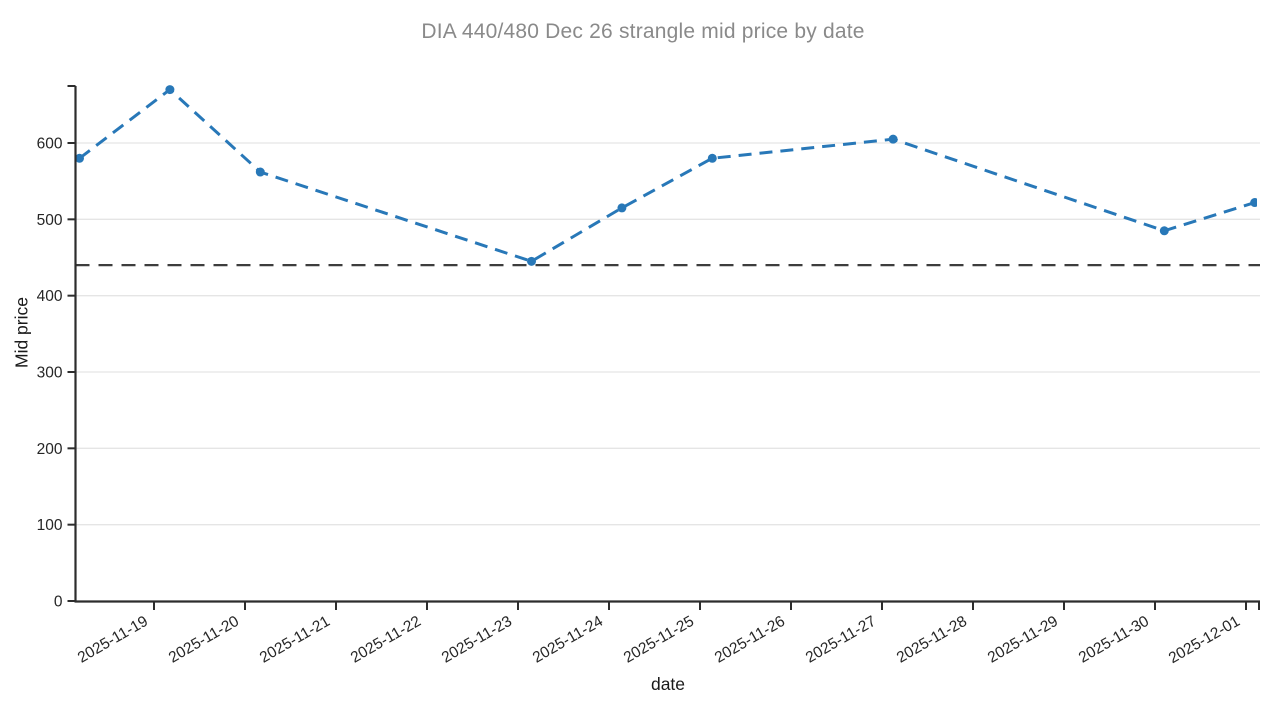 The width and height of the screenshot is (1284, 717). What do you see at coordinates (750, 640) in the screenshot?
I see `x-tick-label-2025-11-26: 2025-11-26` at bounding box center [750, 640].